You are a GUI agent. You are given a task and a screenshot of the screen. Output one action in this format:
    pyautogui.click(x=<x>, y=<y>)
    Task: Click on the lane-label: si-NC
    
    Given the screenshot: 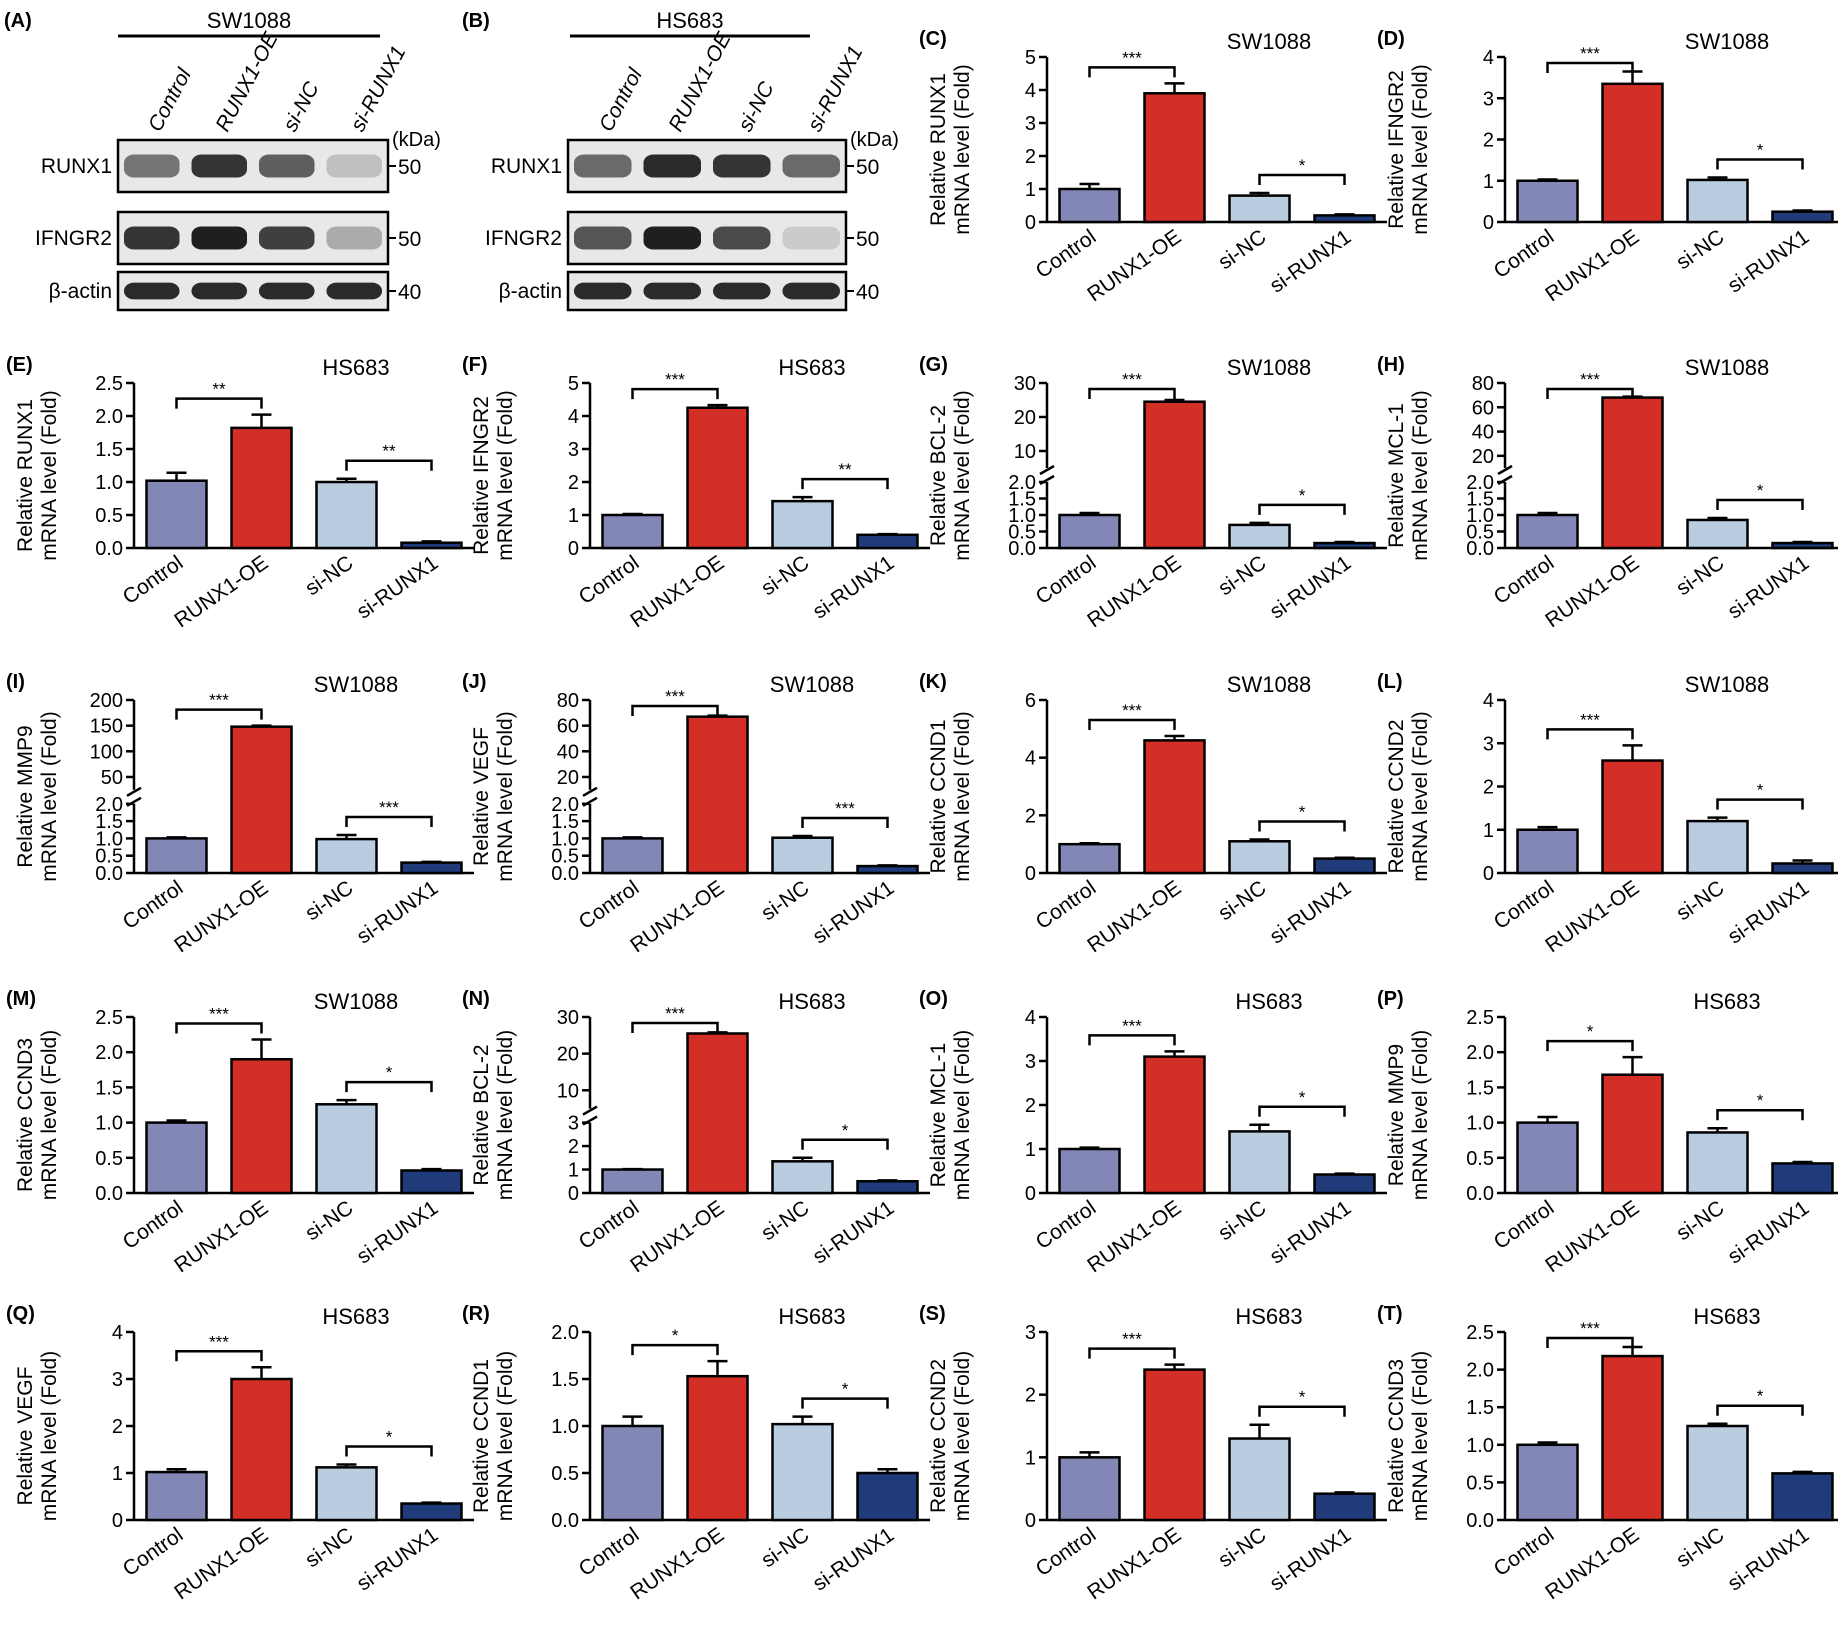 What is the action you would take?
    pyautogui.click(x=301, y=106)
    